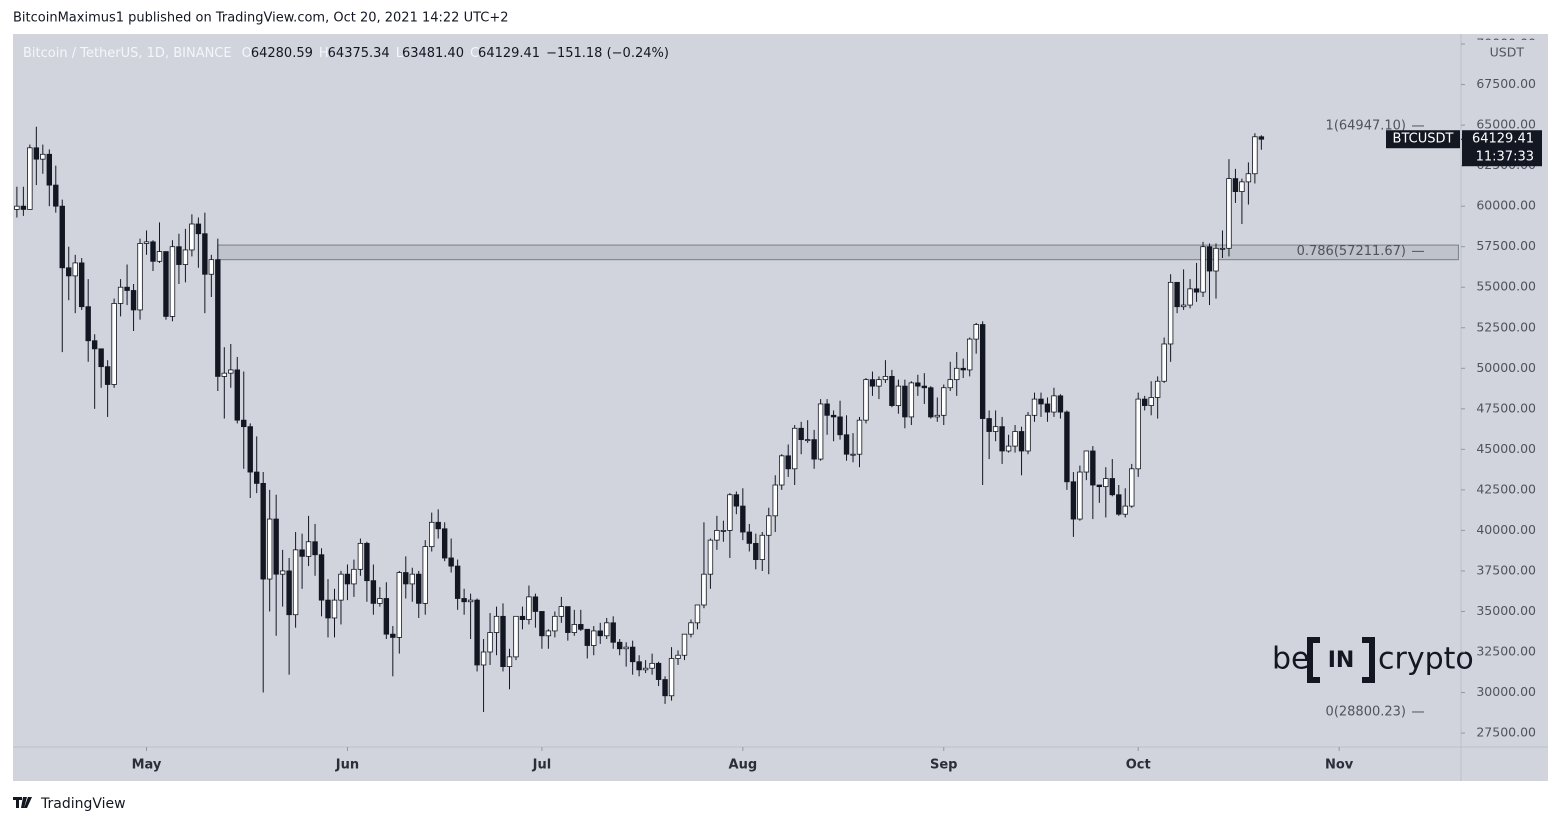 Image resolution: width=1561 pixels, height=830 pixels. I want to click on legend-symbol: Bitcoin / TetherUS, 1D, BINANCE, so click(127, 53).